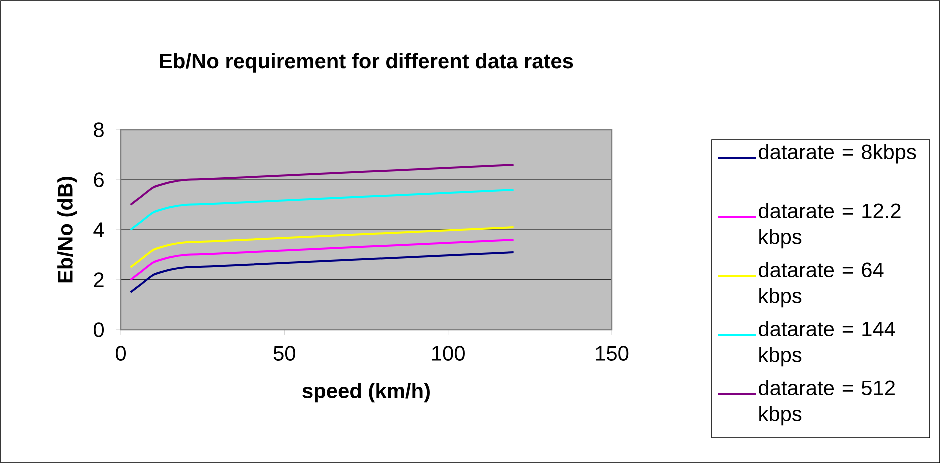  I want to click on legend-label: datarate = 144 kbps, so click(827, 344).